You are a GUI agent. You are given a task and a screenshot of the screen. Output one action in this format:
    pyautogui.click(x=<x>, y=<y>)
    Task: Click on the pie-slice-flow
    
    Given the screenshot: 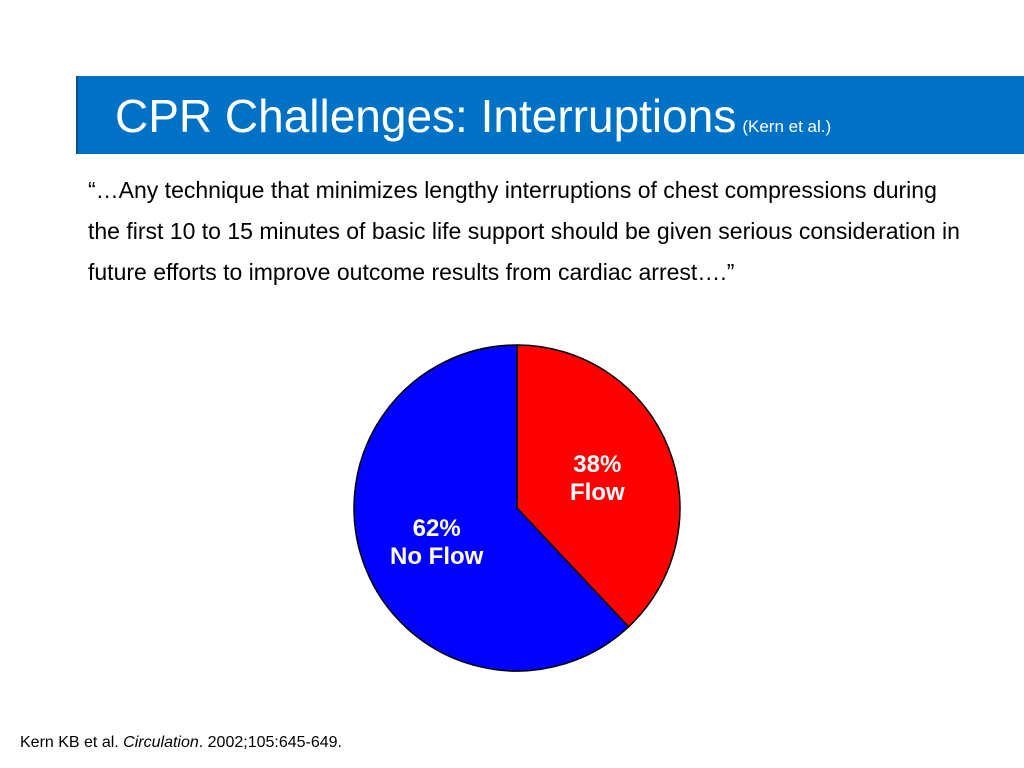 What is the action you would take?
    pyautogui.click(x=598, y=486)
    